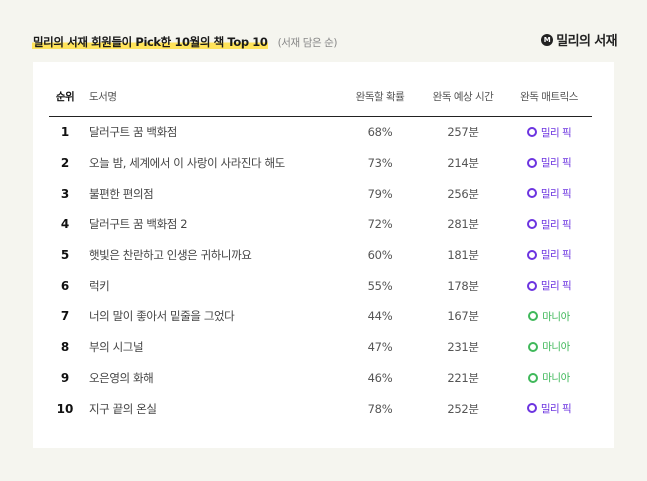 Image resolution: width=647 pixels, height=481 pixels. Describe the element at coordinates (65, 316) in the screenshot. I see `rank-cell: 7` at that location.